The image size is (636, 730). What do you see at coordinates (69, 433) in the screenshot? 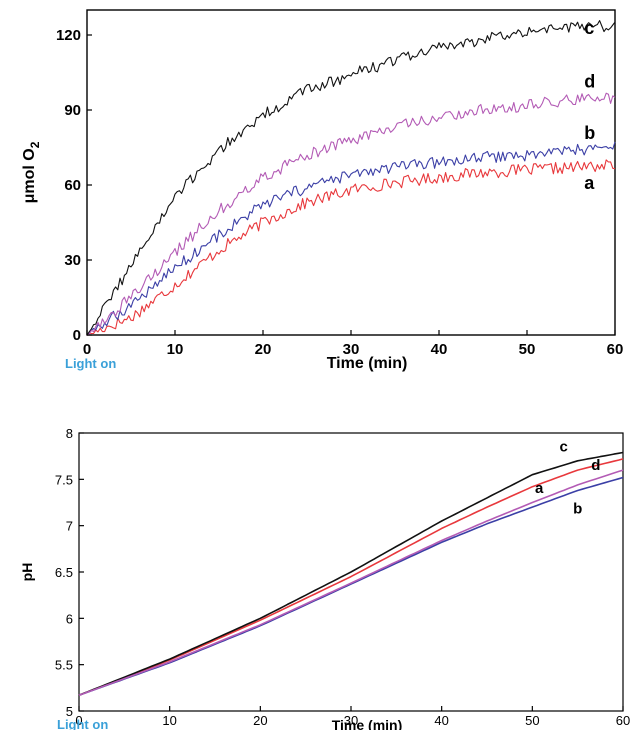
I see `y-tick-label: 8` at bounding box center [69, 433].